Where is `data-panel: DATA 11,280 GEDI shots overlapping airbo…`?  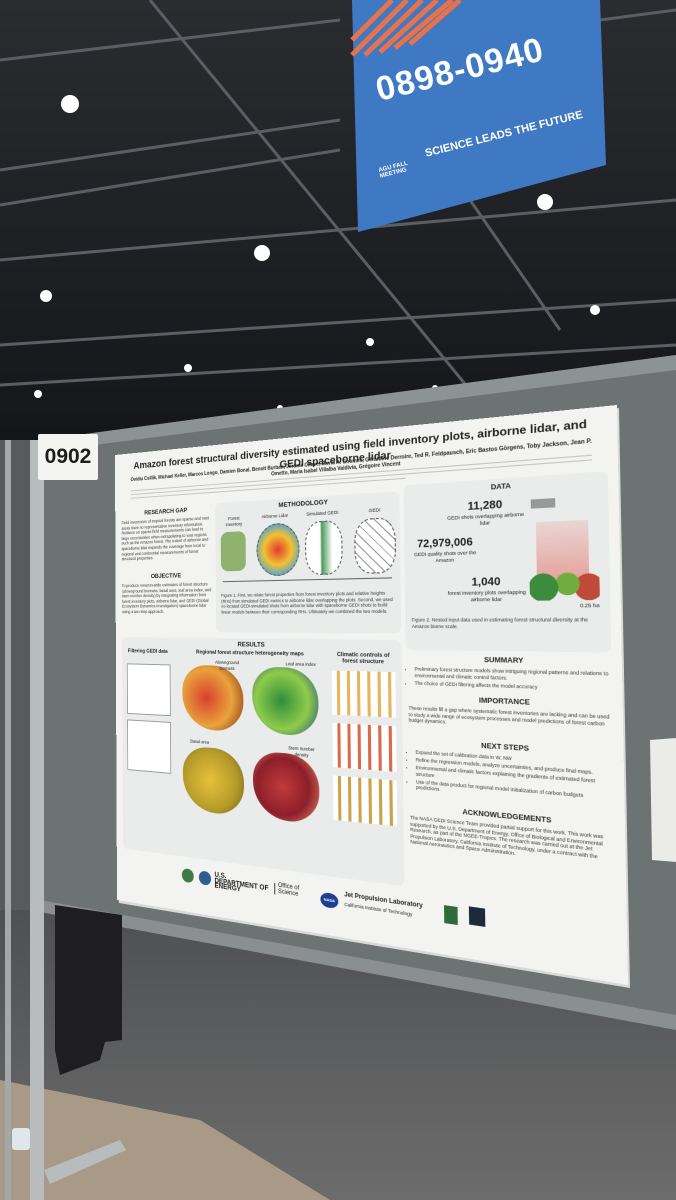 data-panel: DATA 11,280 GEDI shots overlapping airbo… is located at coordinates (507, 562).